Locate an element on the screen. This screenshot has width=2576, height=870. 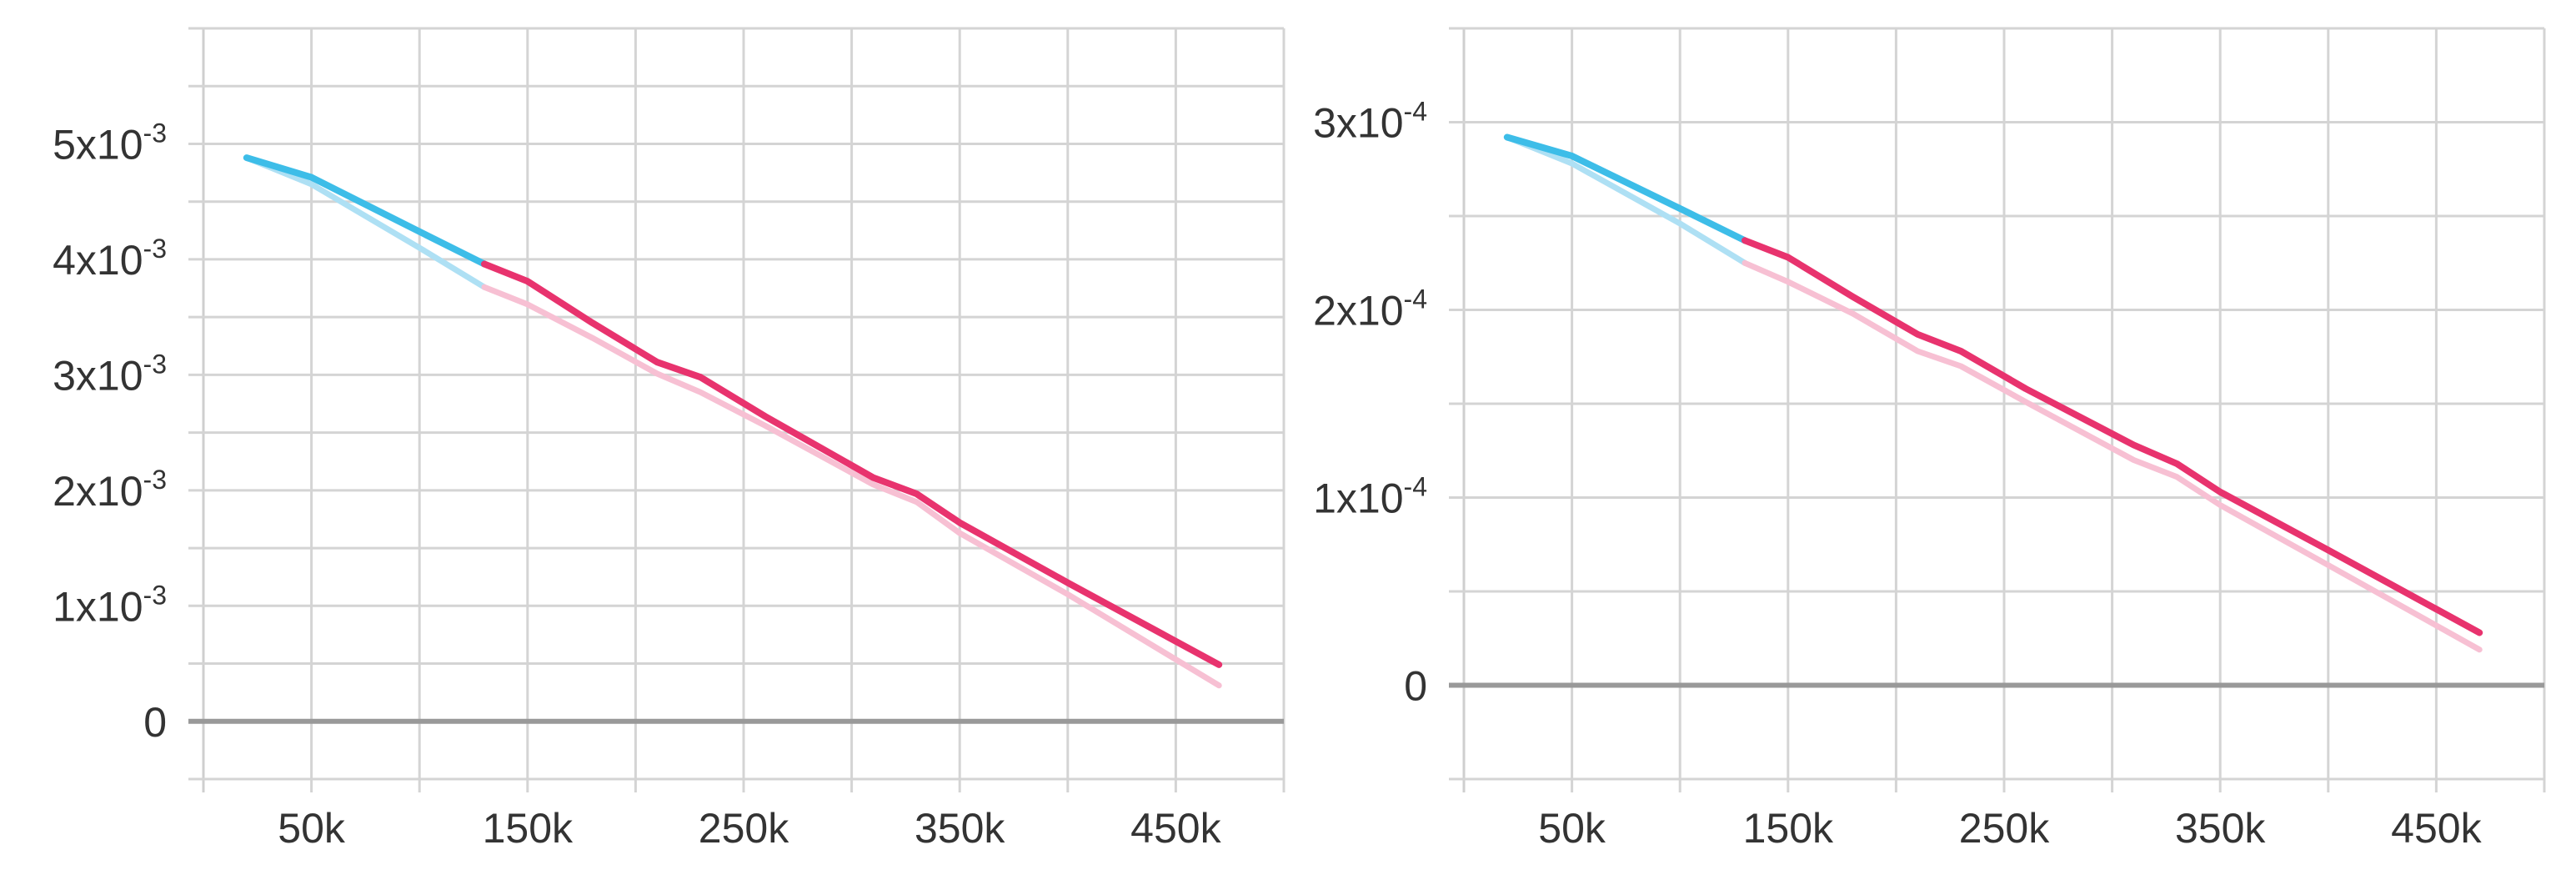
y-tick-label: 1x10⁻⁴ is located at coordinates (1370, 497).